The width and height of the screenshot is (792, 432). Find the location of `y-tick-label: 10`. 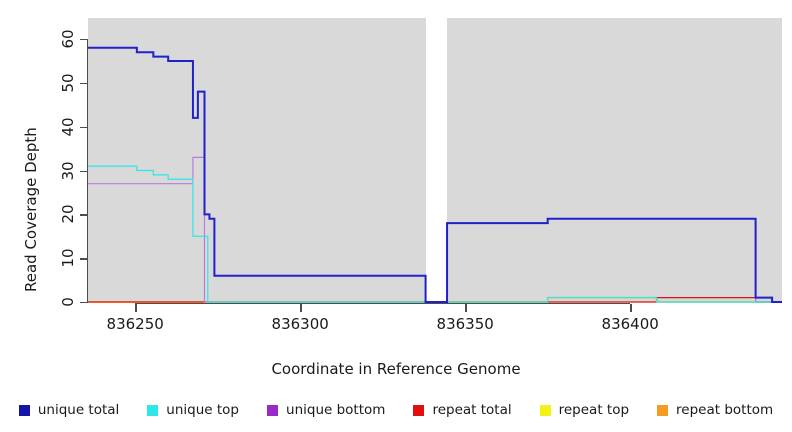

y-tick-label: 10 is located at coordinates (68, 258).